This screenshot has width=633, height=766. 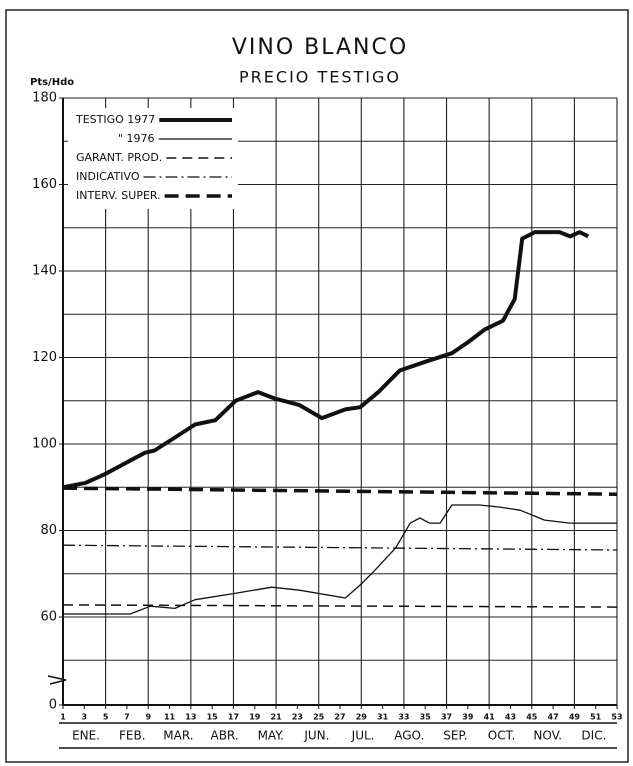 I want to click on x-tick-label: 35, so click(x=426, y=717).